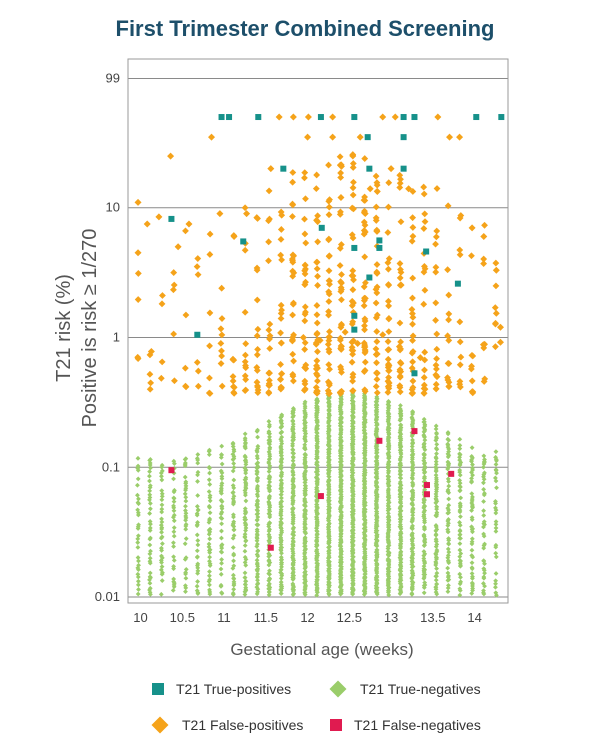  Describe the element at coordinates (113, 207) in the screenshot. I see `y-tick-label: 10` at that location.